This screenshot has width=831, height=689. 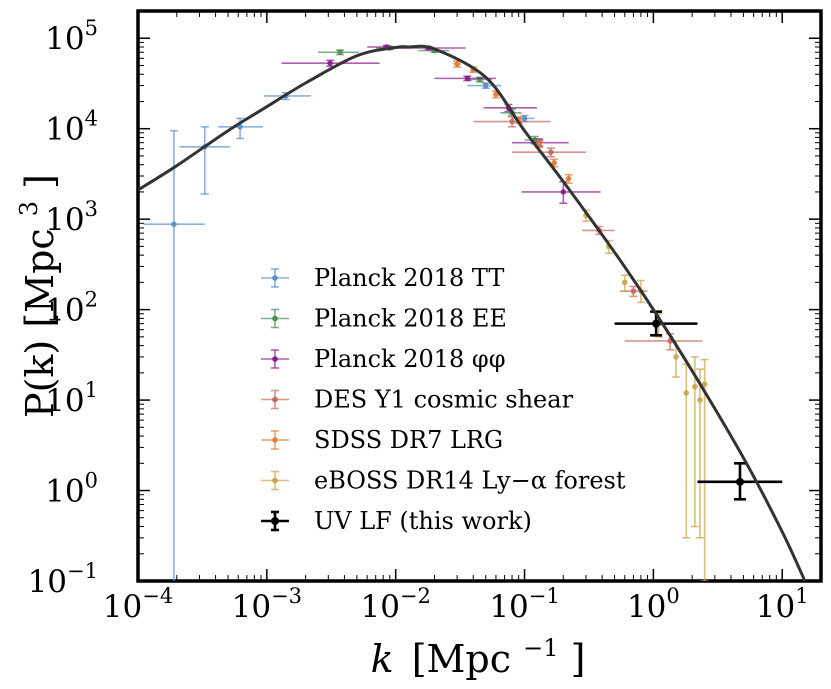 I want to click on x-axis-label: k [Mpc −1 ], so click(x=478, y=651).